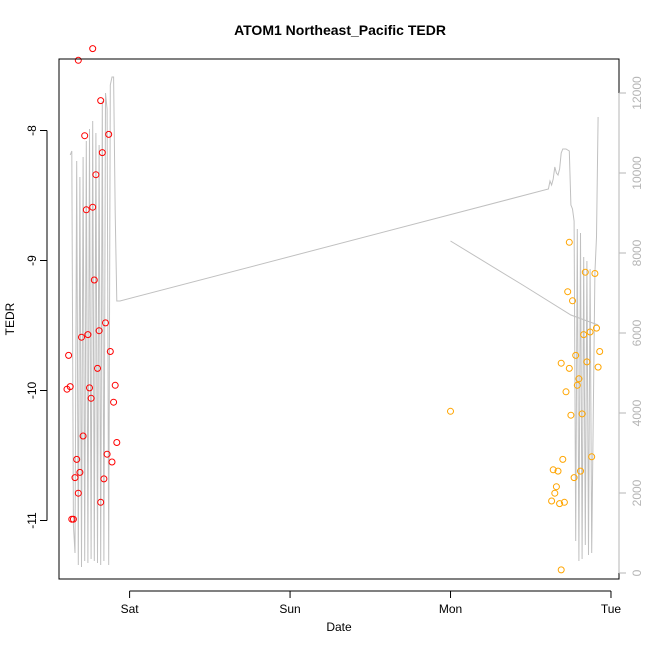 Image resolution: width=650 pixels, height=650 pixels. I want to click on y-axis-label: TEDR, so click(10, 318).